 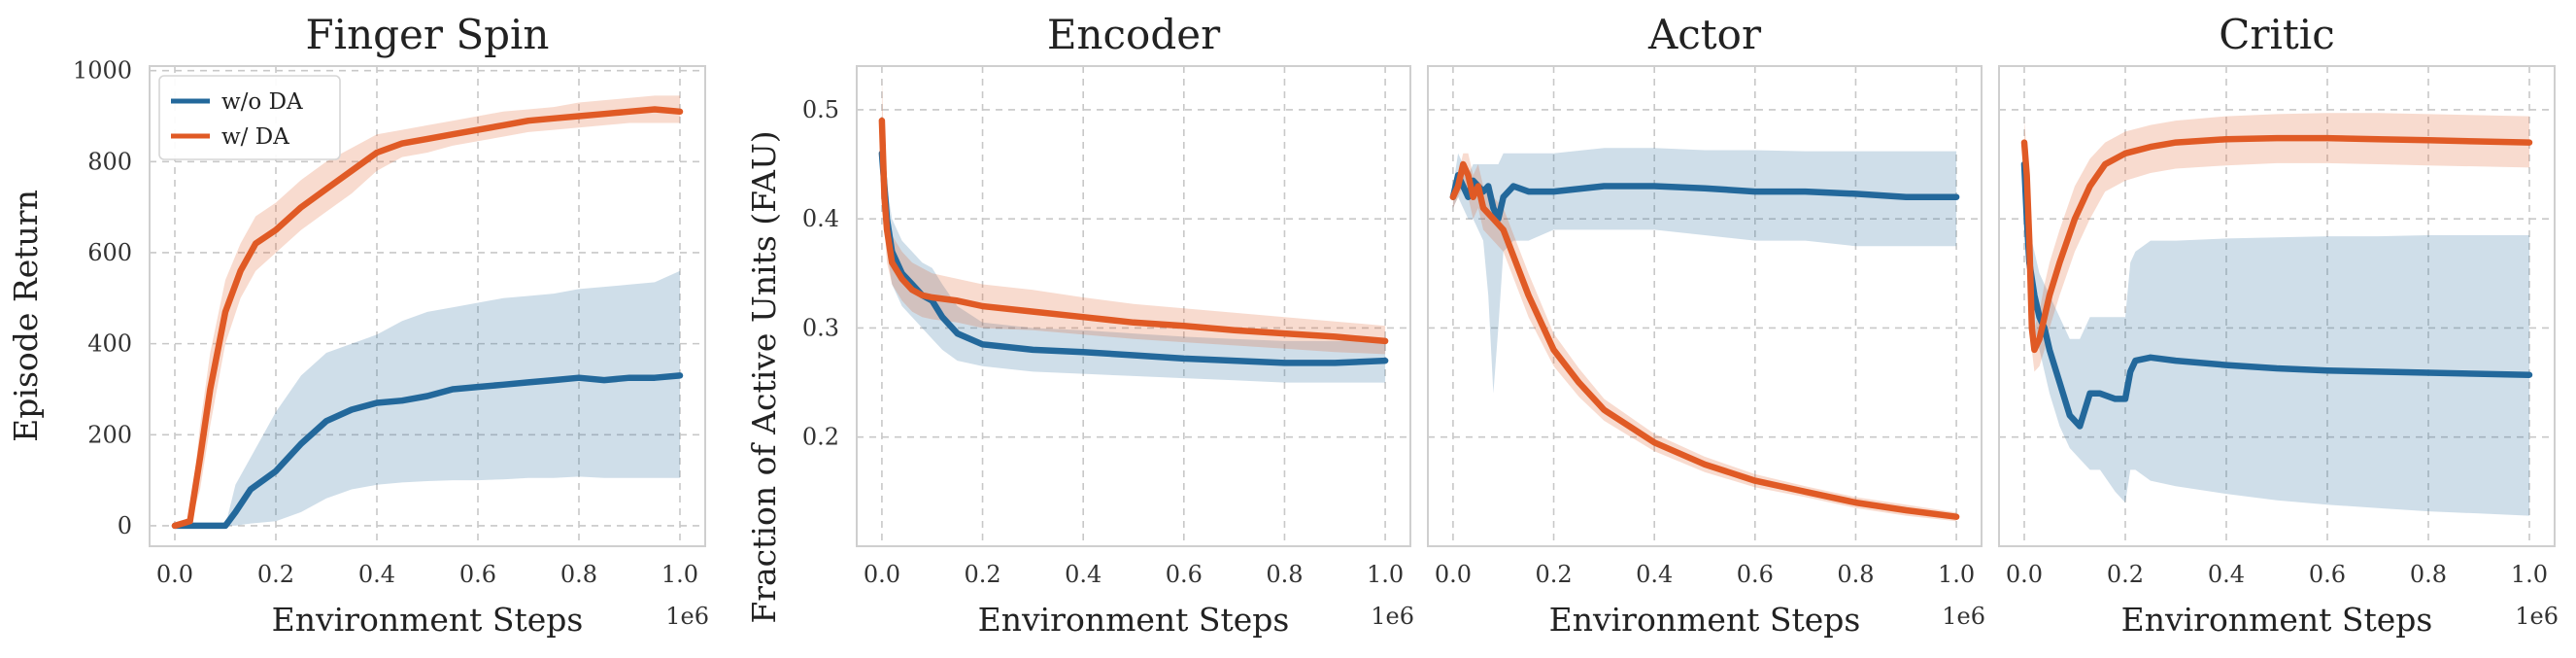 What do you see at coordinates (1704, 34) in the screenshot?
I see `panel-title: Actor` at bounding box center [1704, 34].